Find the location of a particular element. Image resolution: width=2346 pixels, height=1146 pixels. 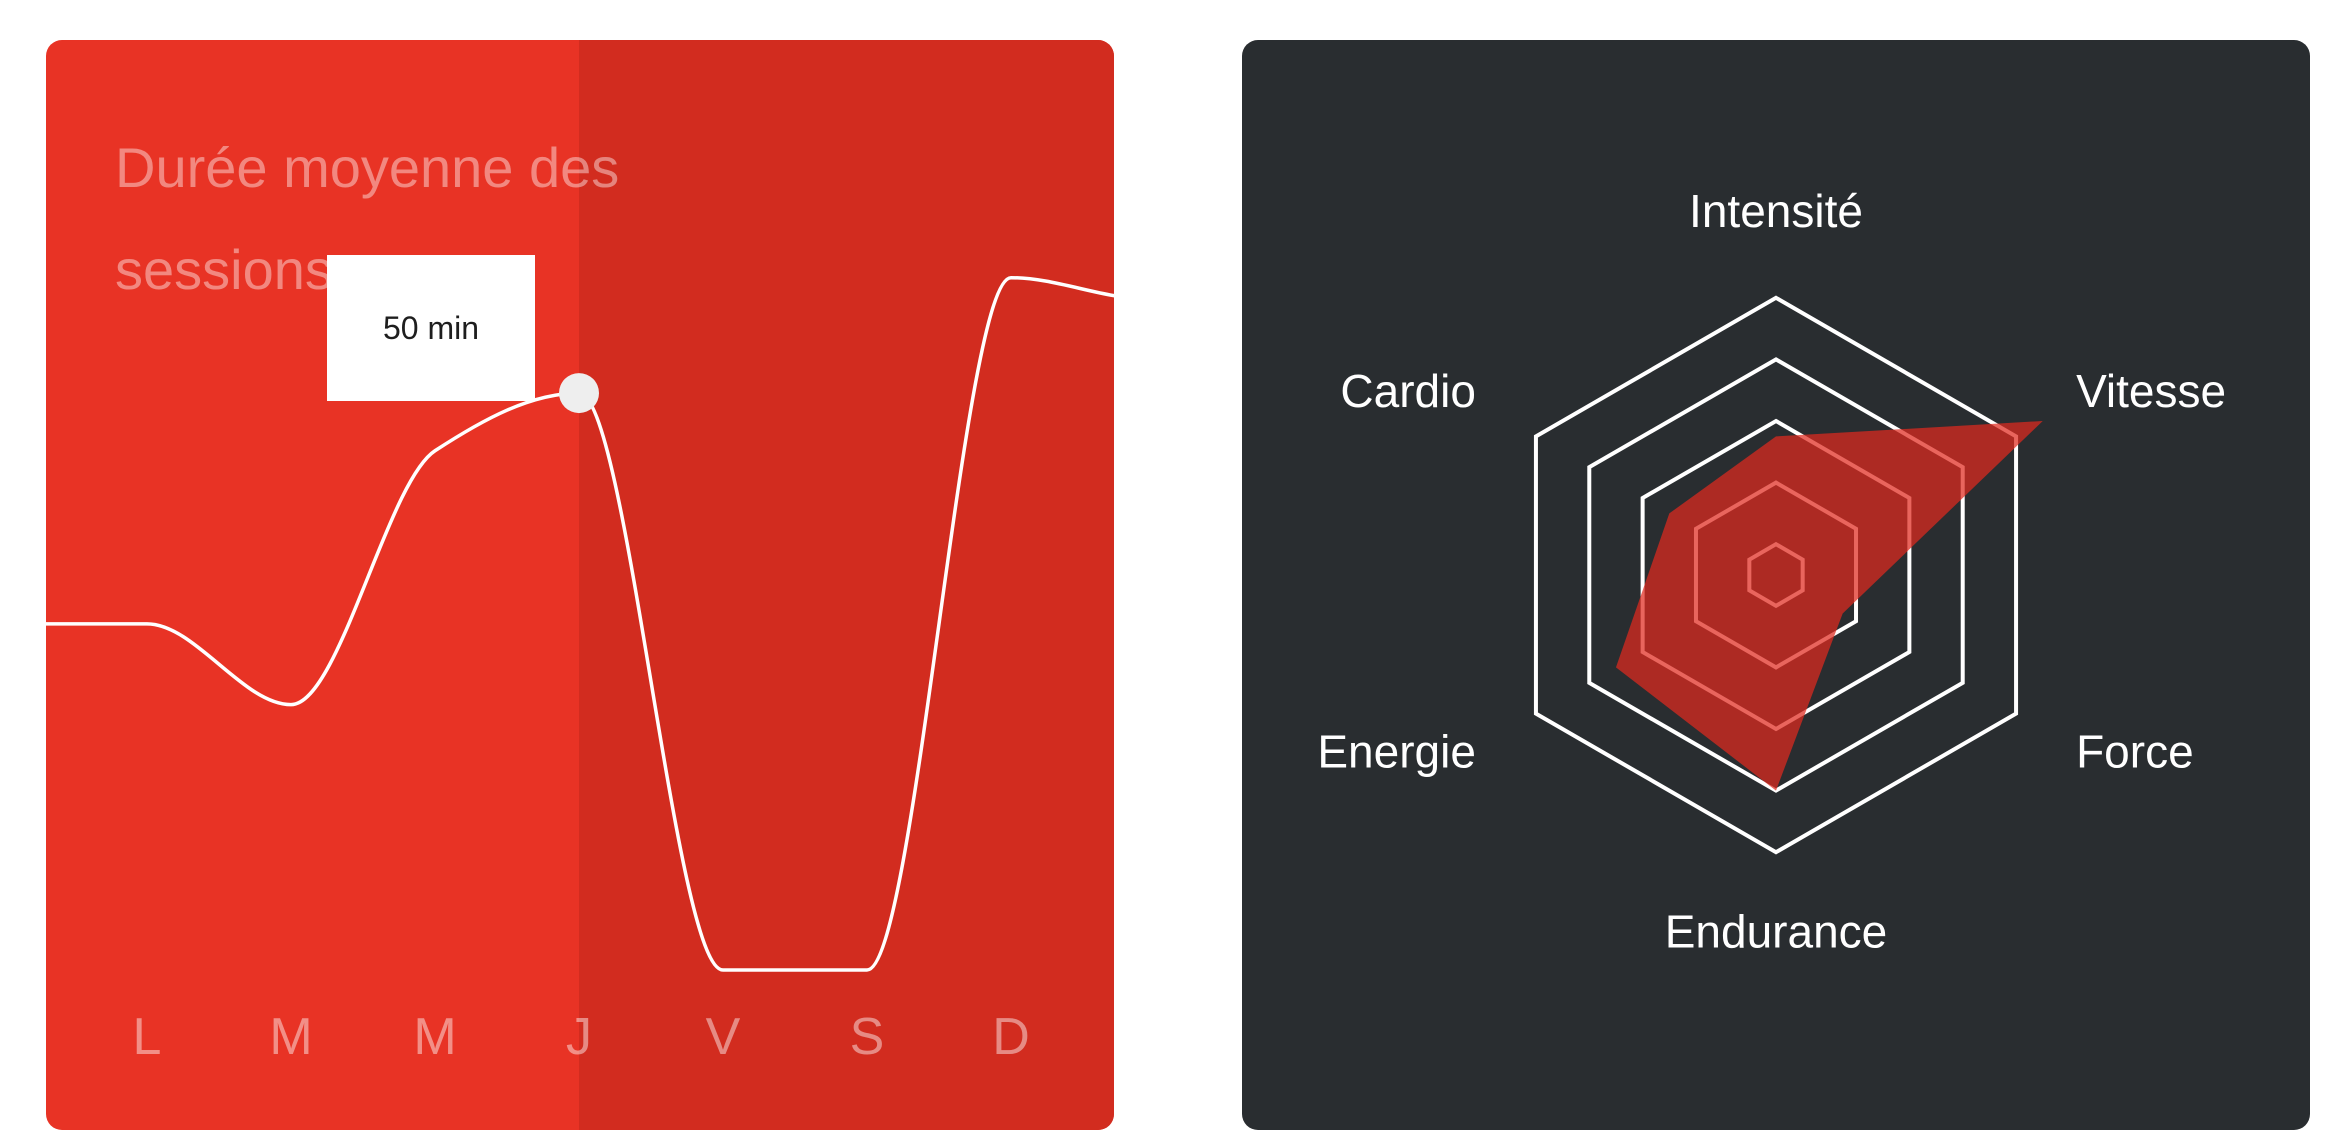

duration-tooltip: 50 min is located at coordinates (431, 328).